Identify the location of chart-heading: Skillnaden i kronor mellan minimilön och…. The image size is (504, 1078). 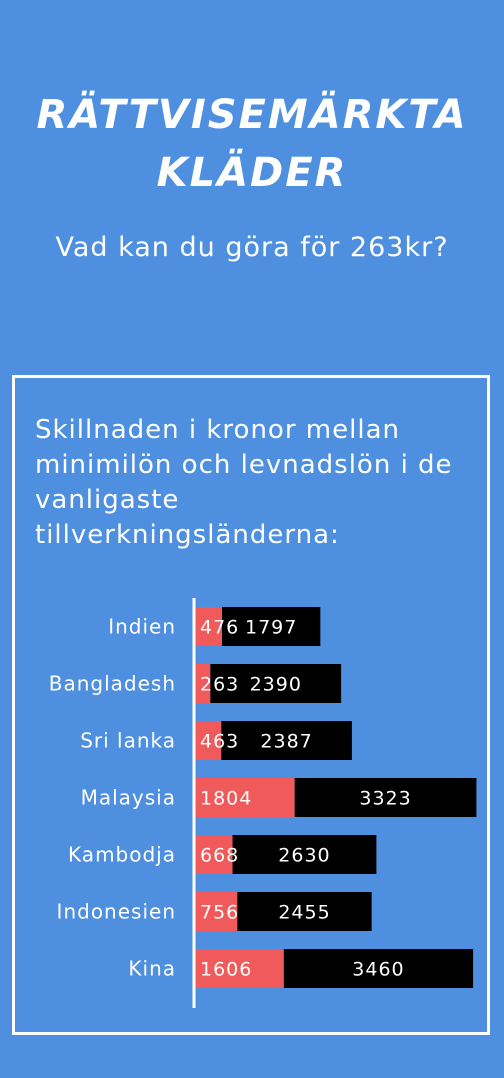
(244, 482).